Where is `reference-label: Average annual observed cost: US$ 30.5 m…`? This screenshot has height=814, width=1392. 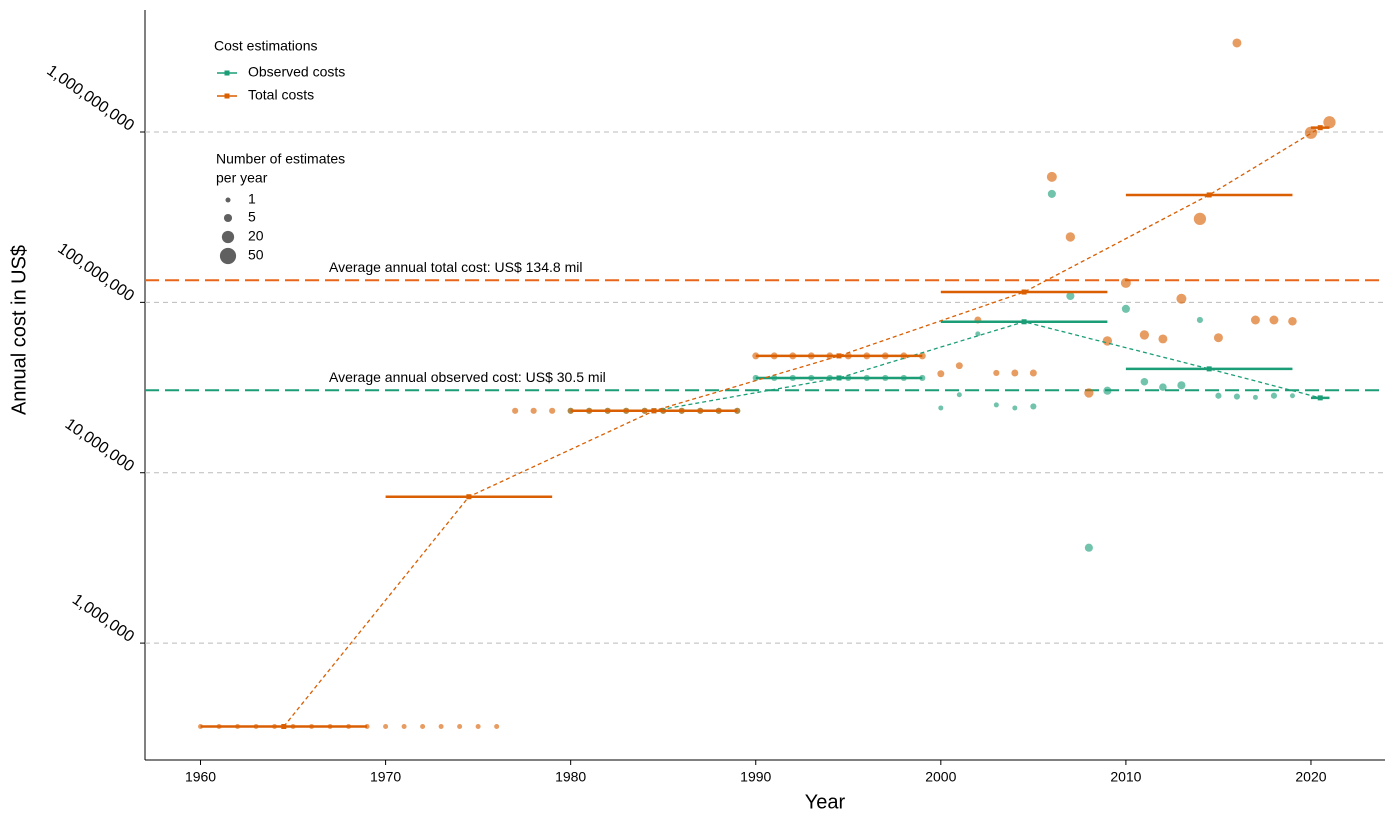 reference-label: Average annual observed cost: US$ 30.5 m… is located at coordinates (467, 377).